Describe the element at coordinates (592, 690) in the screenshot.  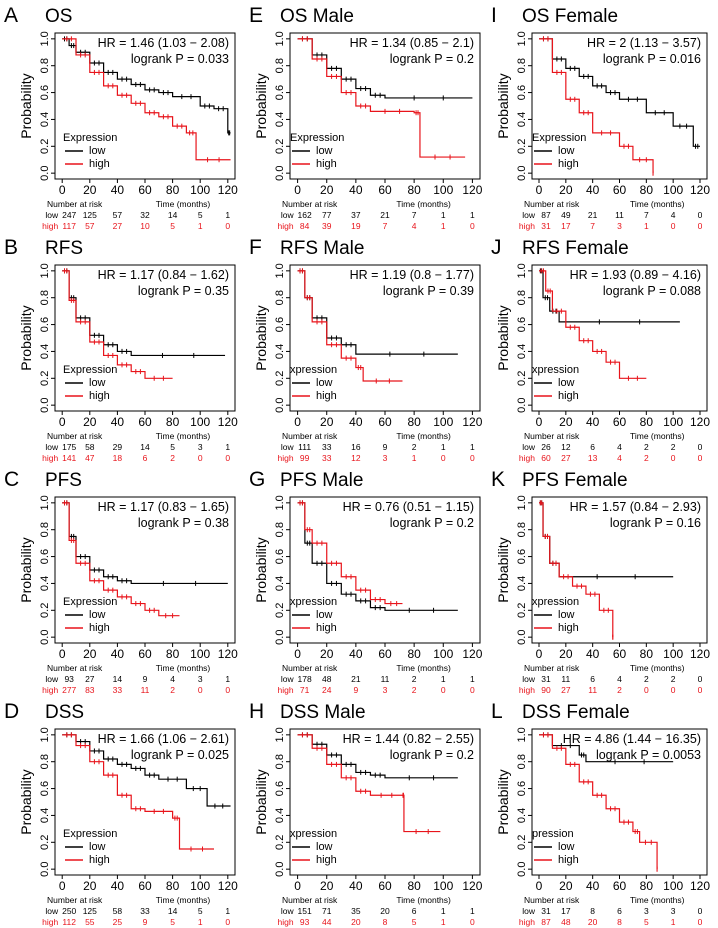
I see `risk-count-high: 11` at that location.